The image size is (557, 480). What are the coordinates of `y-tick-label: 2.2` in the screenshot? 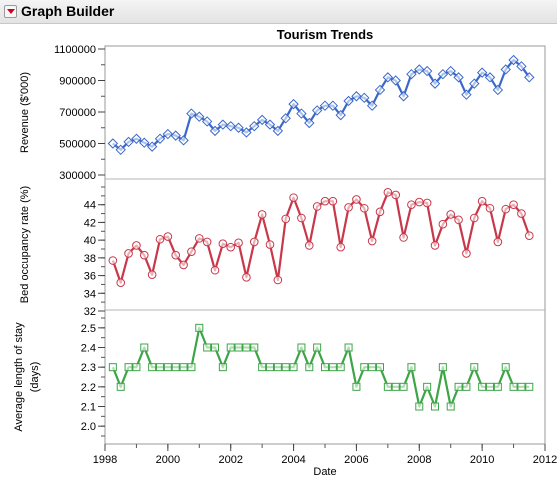 It's located at (88, 388).